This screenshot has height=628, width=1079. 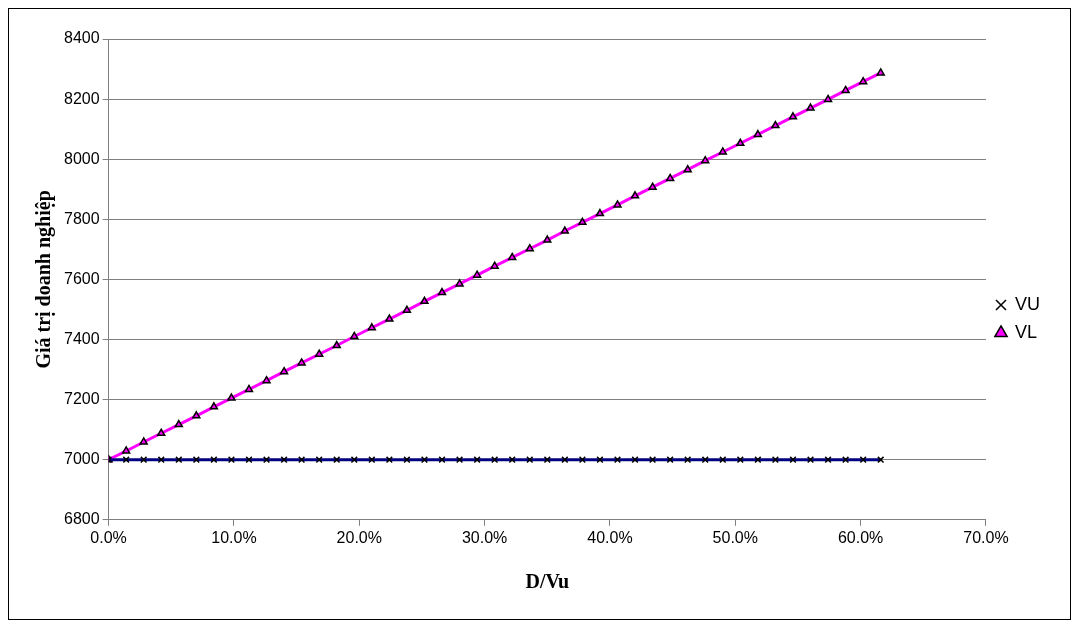 What do you see at coordinates (82, 459) in the screenshot?
I see `y-tick-label: 7000` at bounding box center [82, 459].